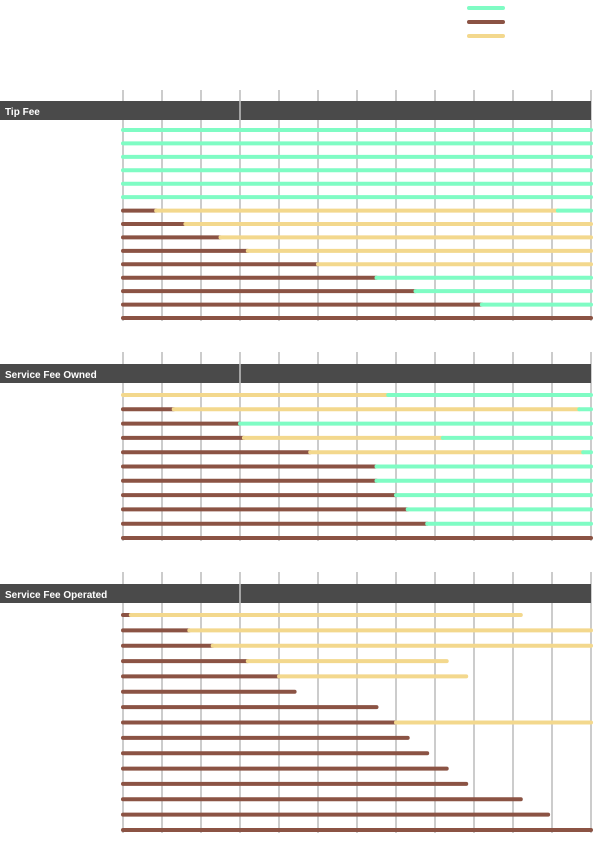 This screenshot has width=606, height=855. What do you see at coordinates (51, 375) in the screenshot?
I see `panel-title: Service Fee Owned` at bounding box center [51, 375].